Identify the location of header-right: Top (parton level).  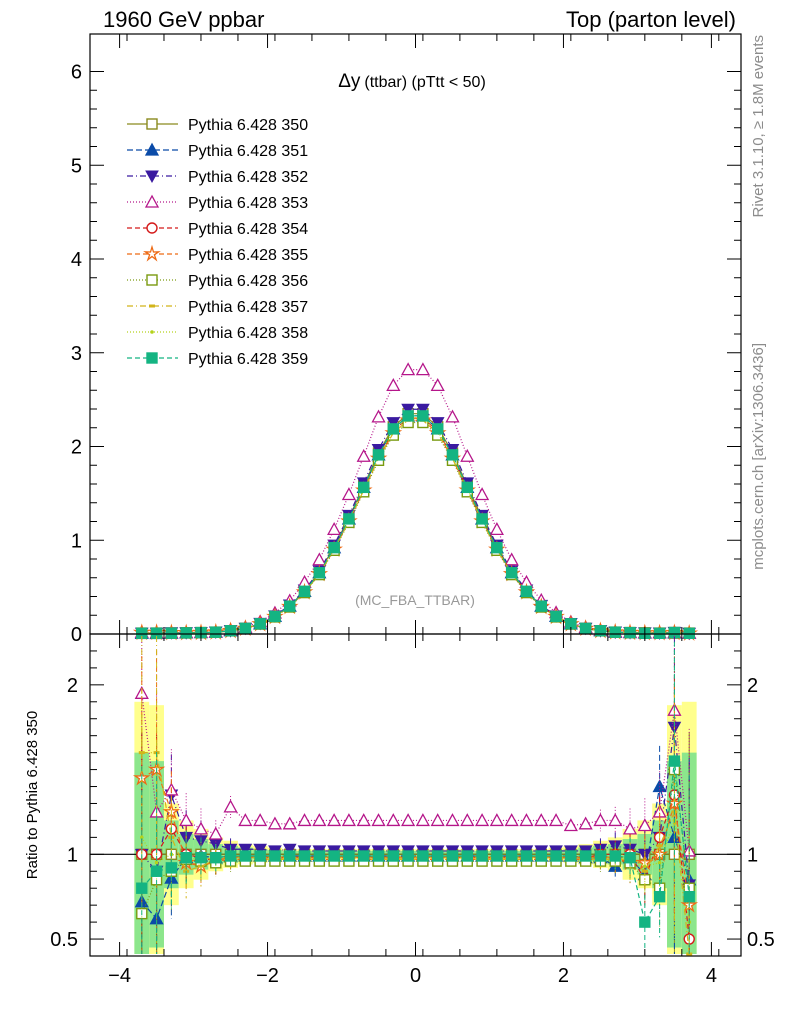
(651, 19).